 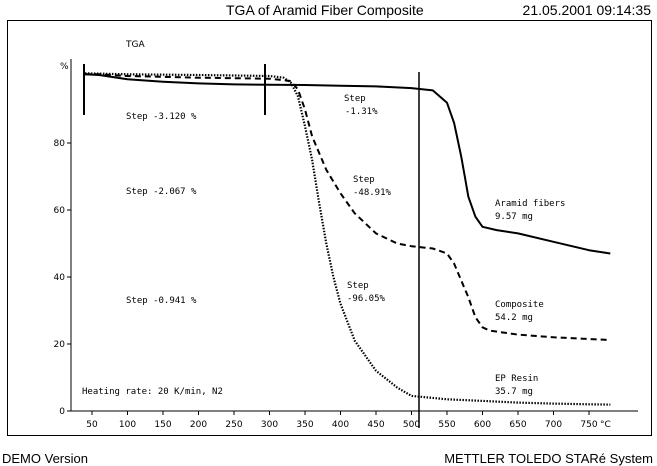 I want to click on legend-composite-mass: 54.2 mg, so click(x=514, y=318).